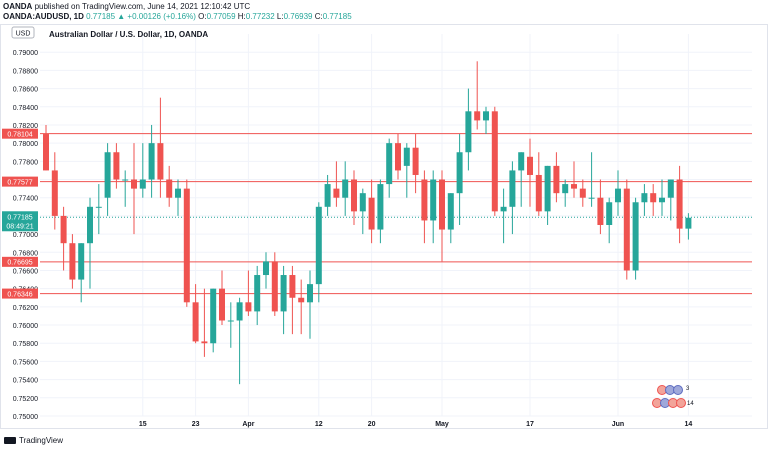  Describe the element at coordinates (25, 144) in the screenshot. I see `y-tick-label: 0.78000` at that location.